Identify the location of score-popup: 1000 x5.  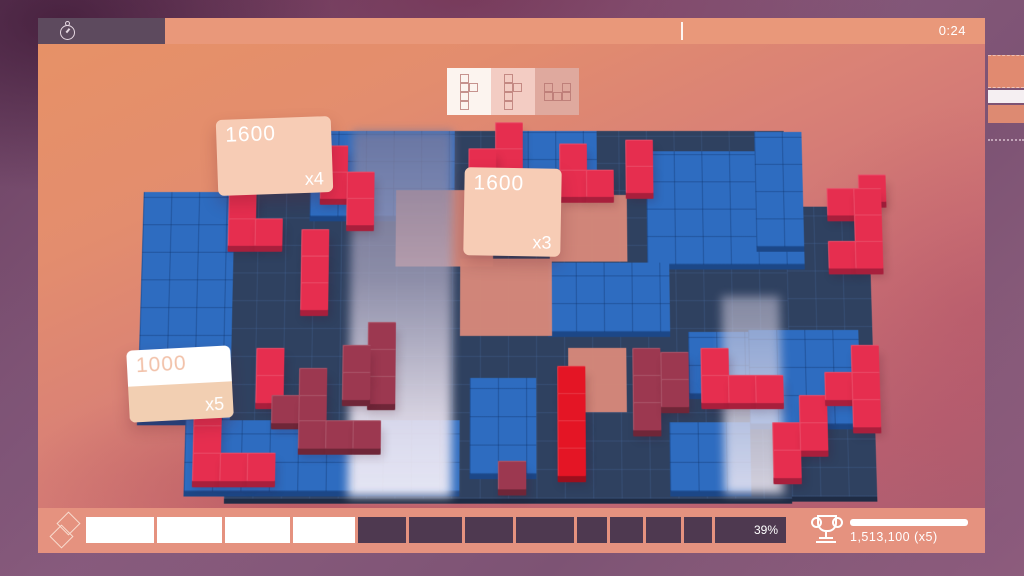
(180, 384).